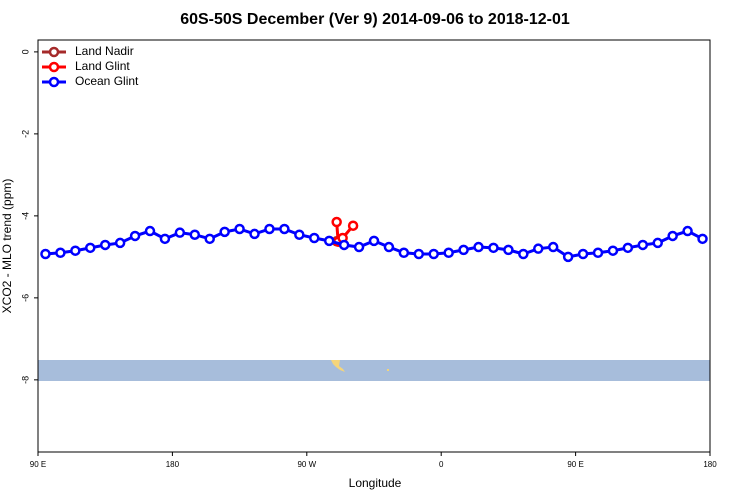 The width and height of the screenshot is (750, 500). What do you see at coordinates (306, 464) in the screenshot?
I see `x-tick-label: 90 W` at bounding box center [306, 464].